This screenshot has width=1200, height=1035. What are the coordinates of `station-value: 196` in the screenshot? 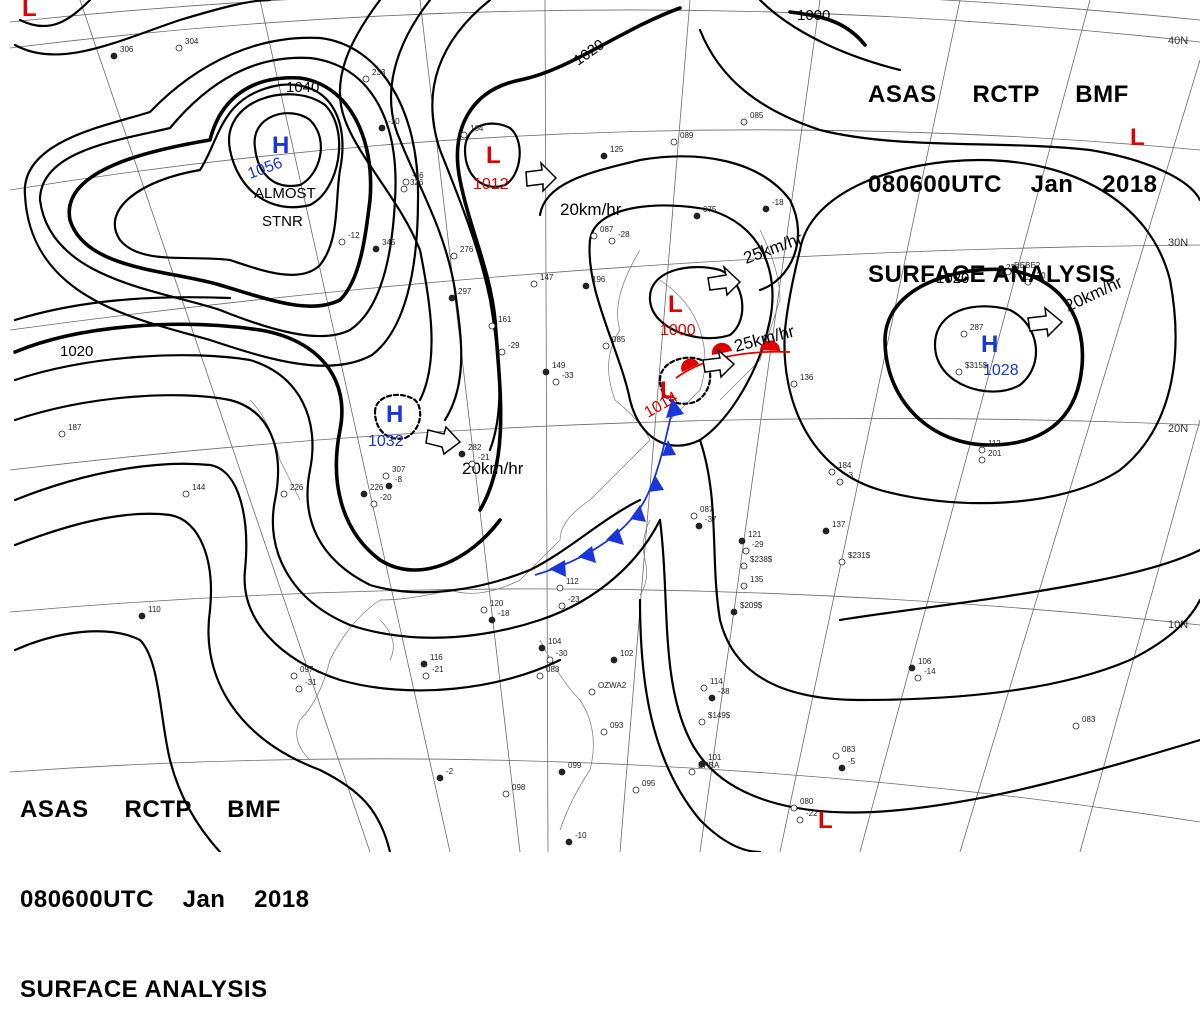 It's located at (599, 279).